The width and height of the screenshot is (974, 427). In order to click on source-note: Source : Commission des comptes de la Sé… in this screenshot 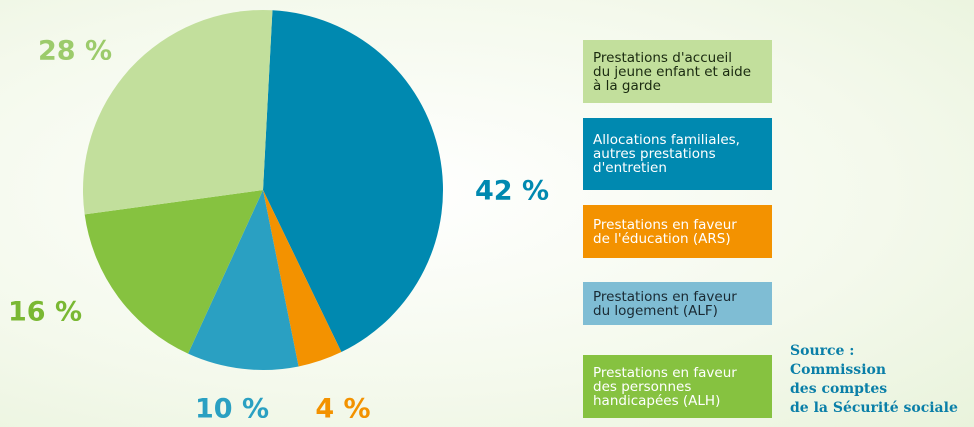, I will do `click(874, 379)`.